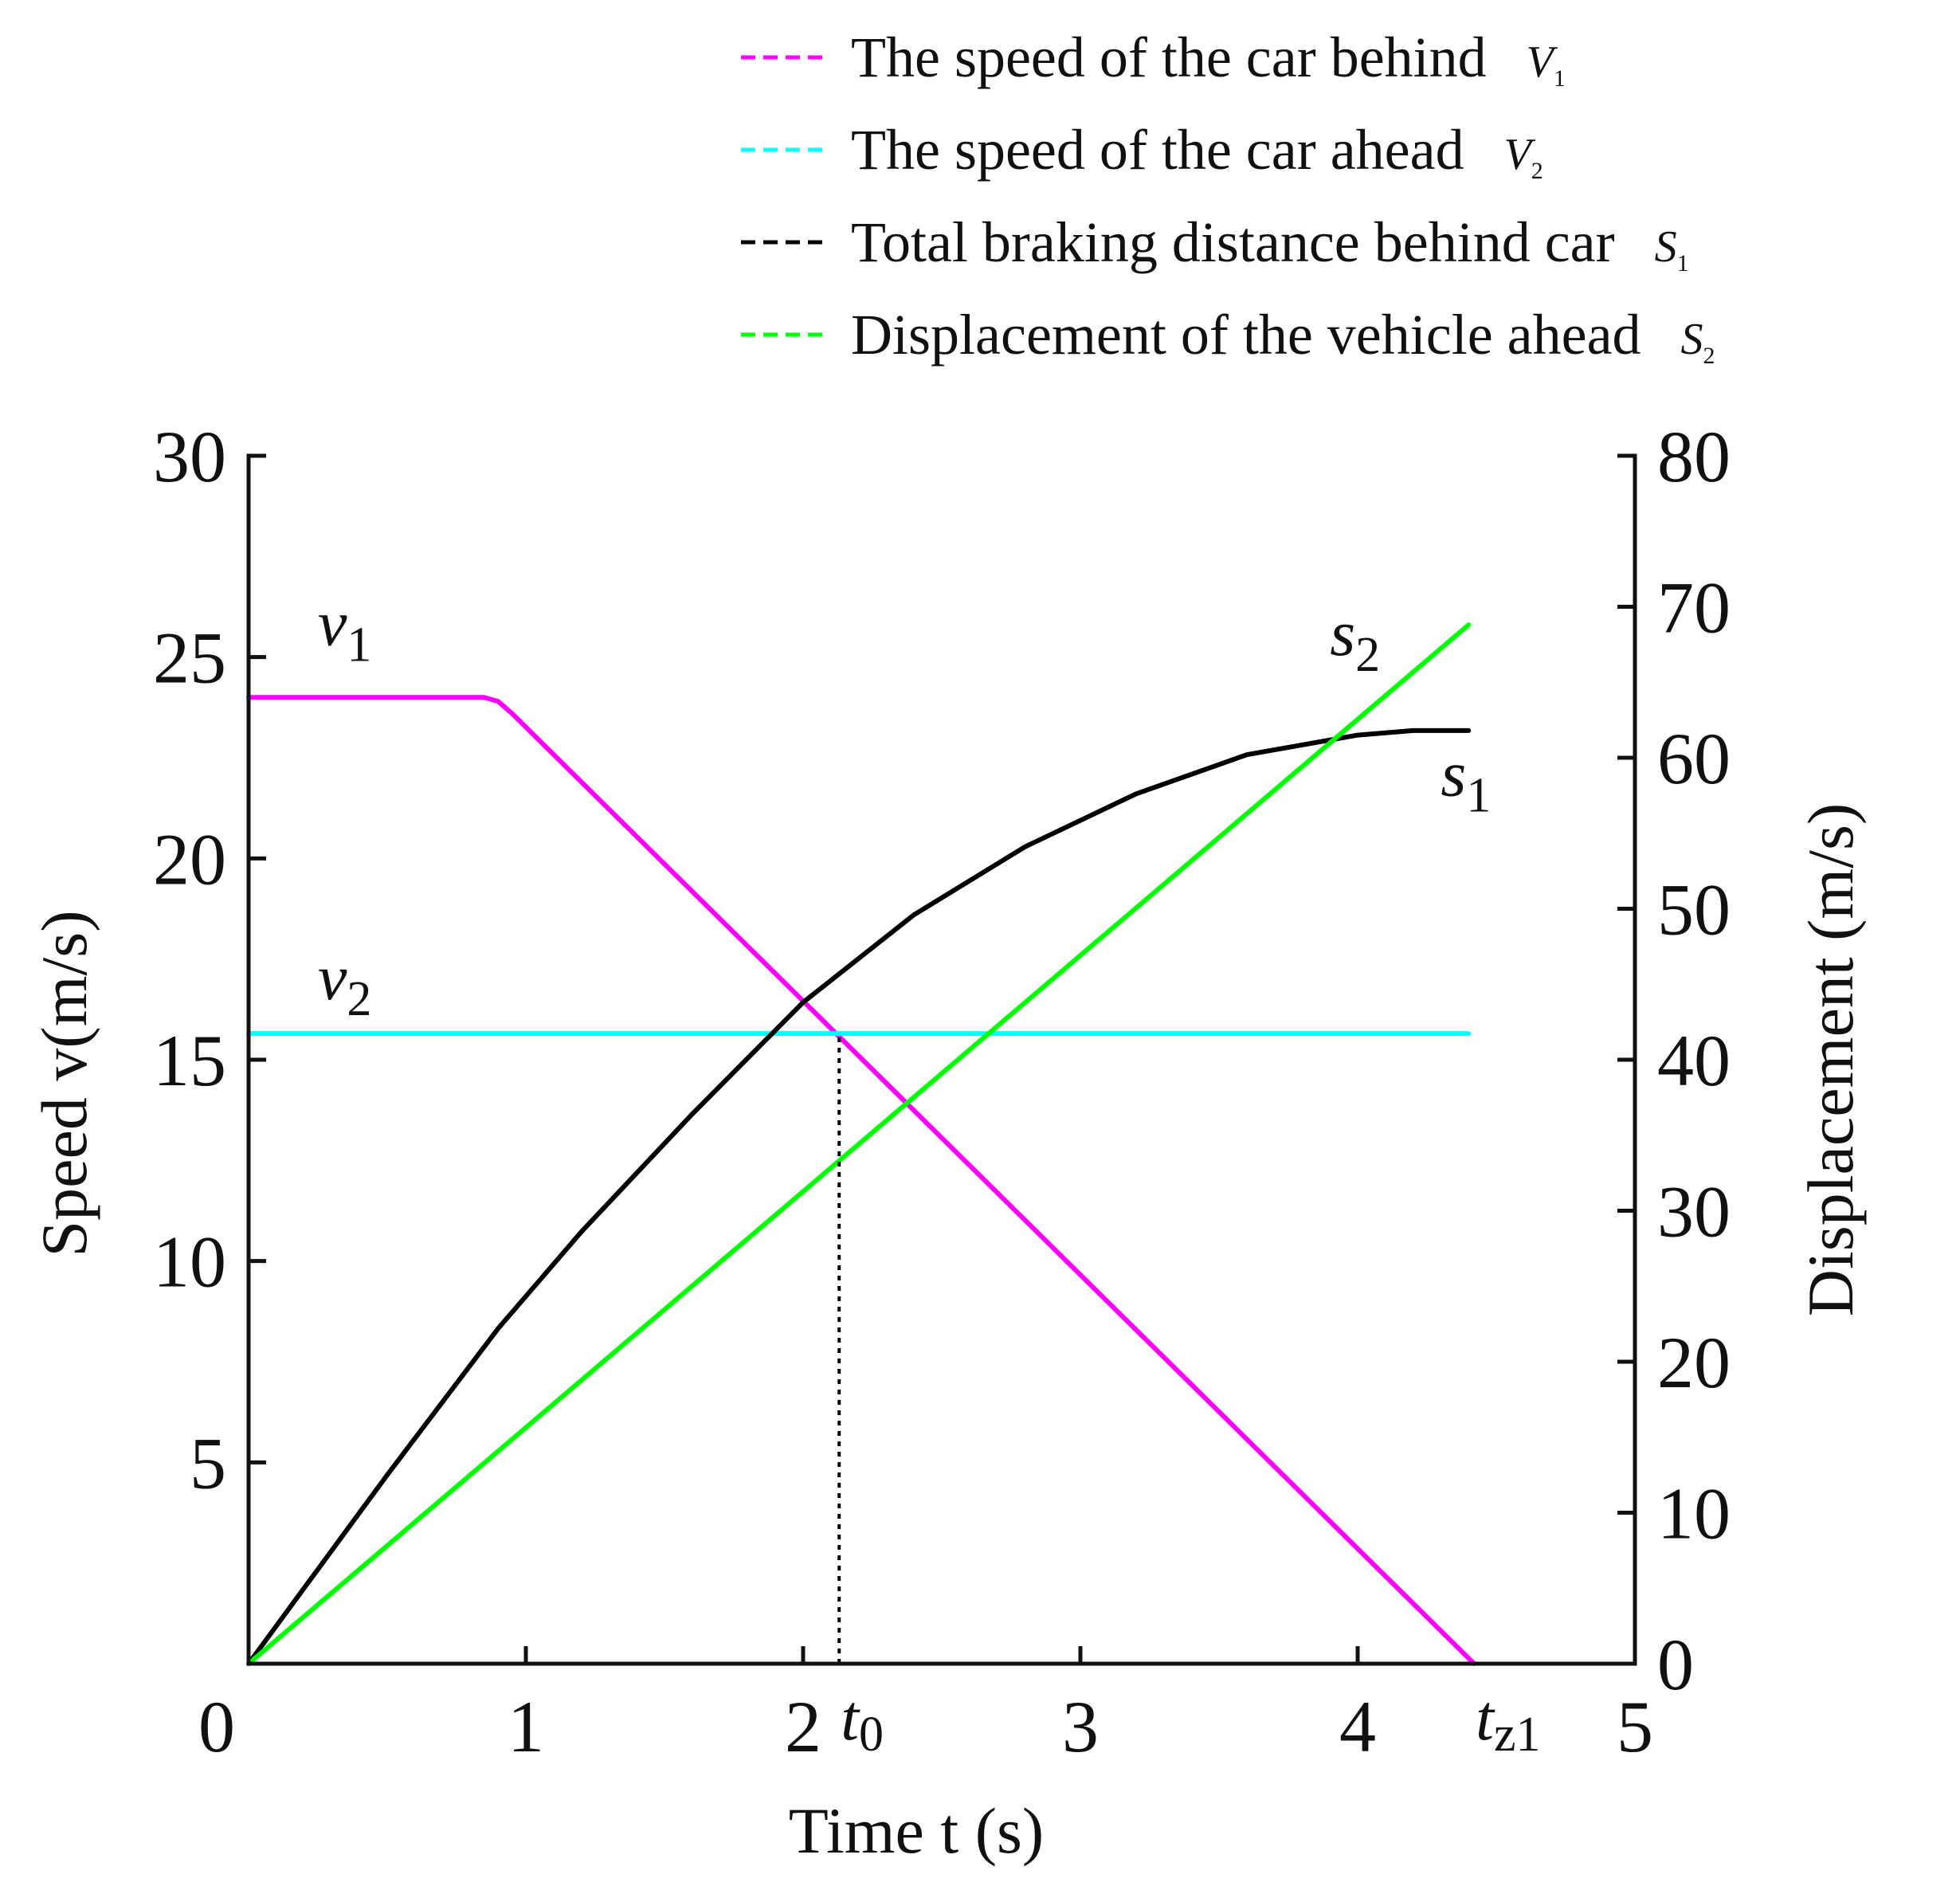  Describe the element at coordinates (189, 658) in the screenshot. I see `y-left-tick-label: 25` at that location.